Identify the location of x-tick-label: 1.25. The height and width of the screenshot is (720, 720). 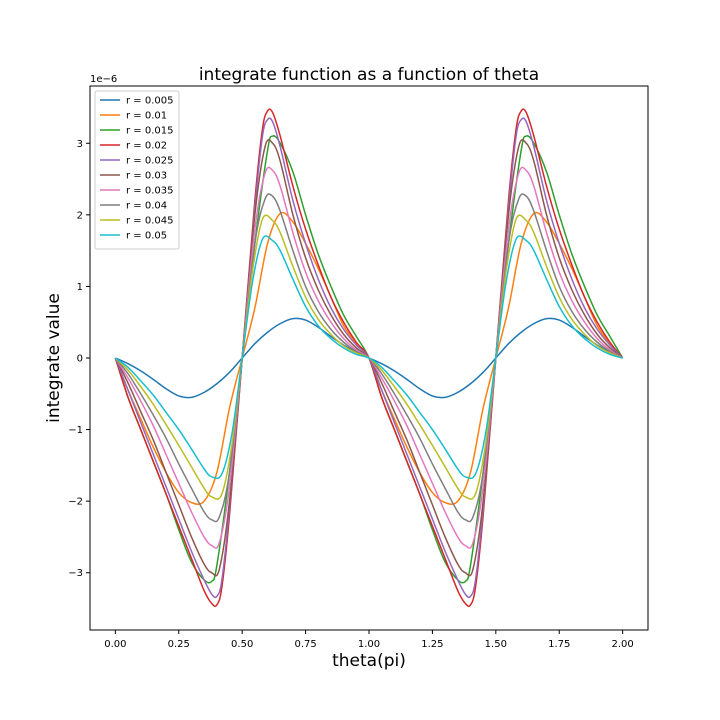
(432, 644).